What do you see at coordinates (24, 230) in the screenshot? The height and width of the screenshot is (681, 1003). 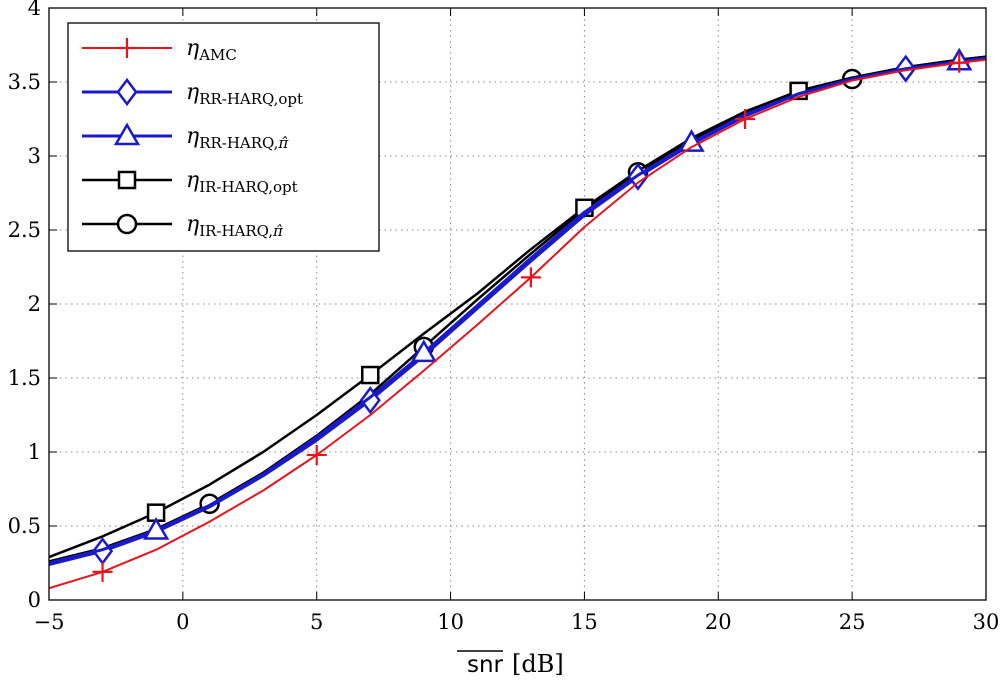 I see `y-tick-label: 2.5` at bounding box center [24, 230].